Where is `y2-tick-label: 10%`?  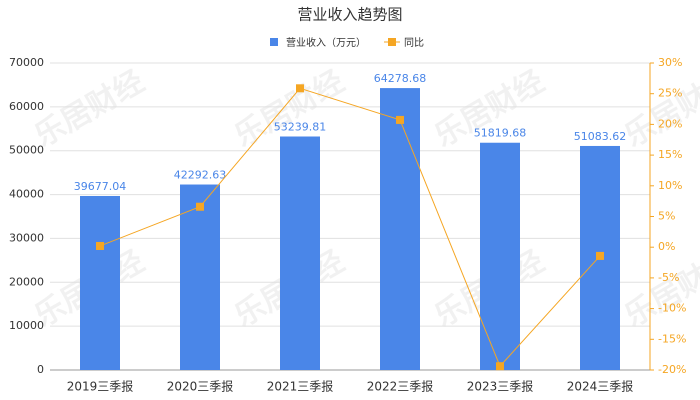 y2-tick-label: 10% is located at coordinates (670, 185).